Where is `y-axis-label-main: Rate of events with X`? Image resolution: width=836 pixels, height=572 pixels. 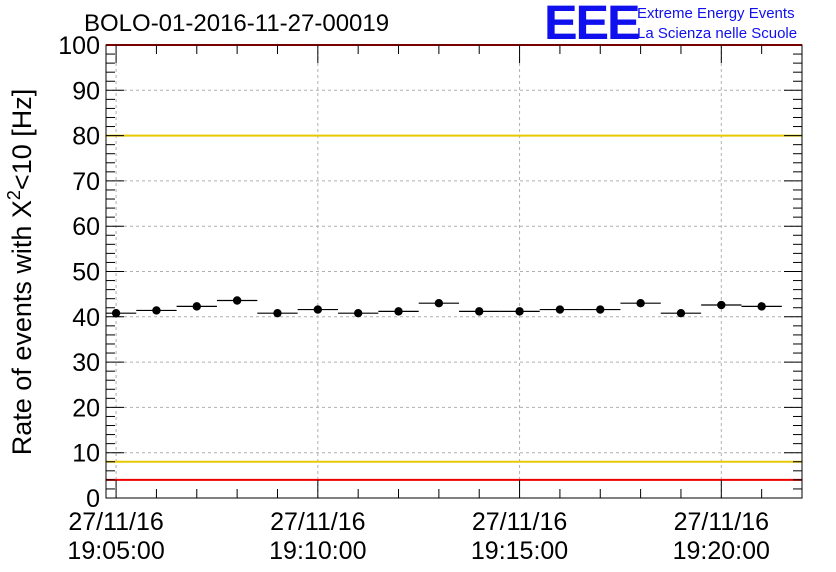 y-axis-label-main: Rate of events with X is located at coordinates (22, 327).